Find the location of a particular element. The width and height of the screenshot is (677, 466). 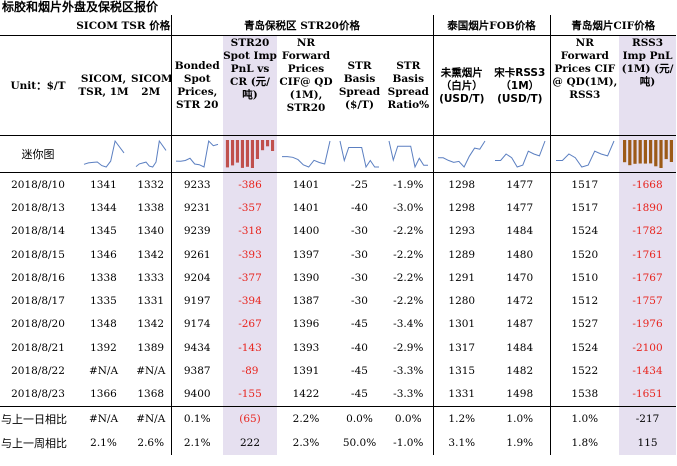

sparkline-basis-ratio-chart is located at coordinates (408, 154).